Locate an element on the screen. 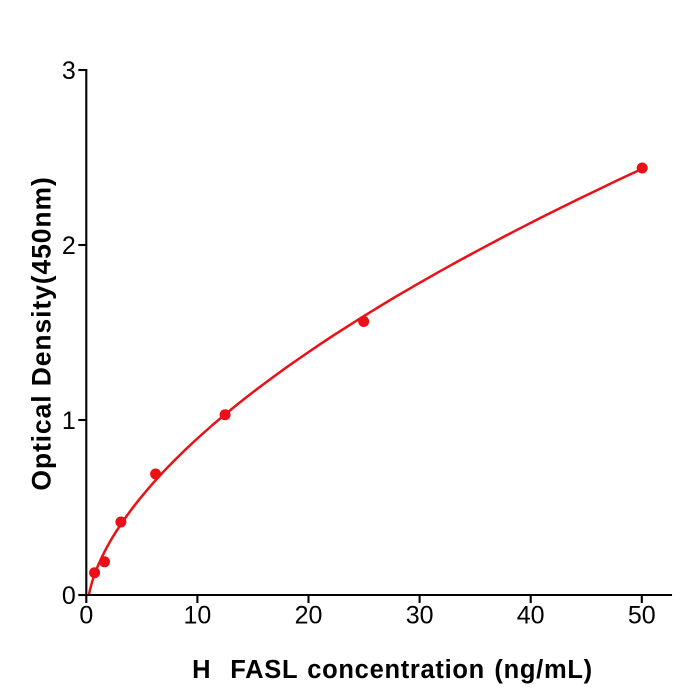 This screenshot has width=700, height=700. svg-text: 3 is located at coordinates (69, 71).